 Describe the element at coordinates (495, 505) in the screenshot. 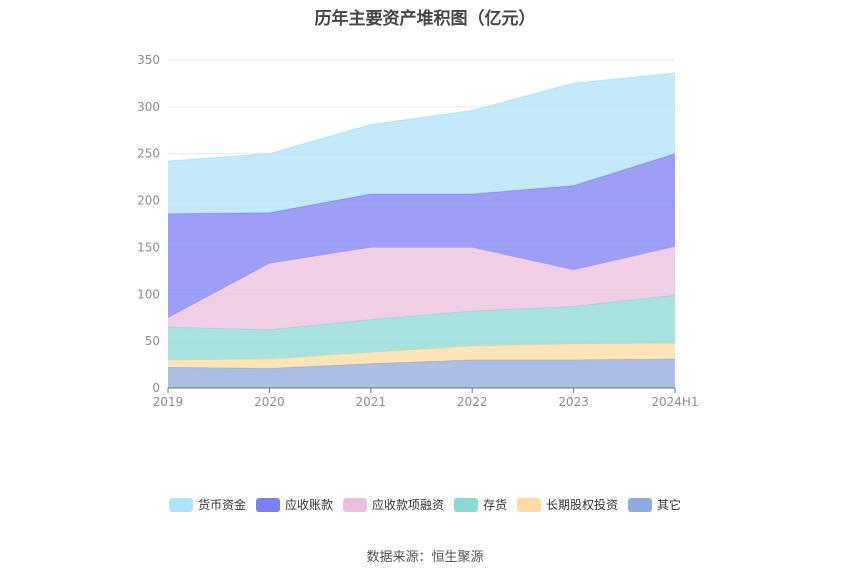

I see `legend-label: 存货` at that location.